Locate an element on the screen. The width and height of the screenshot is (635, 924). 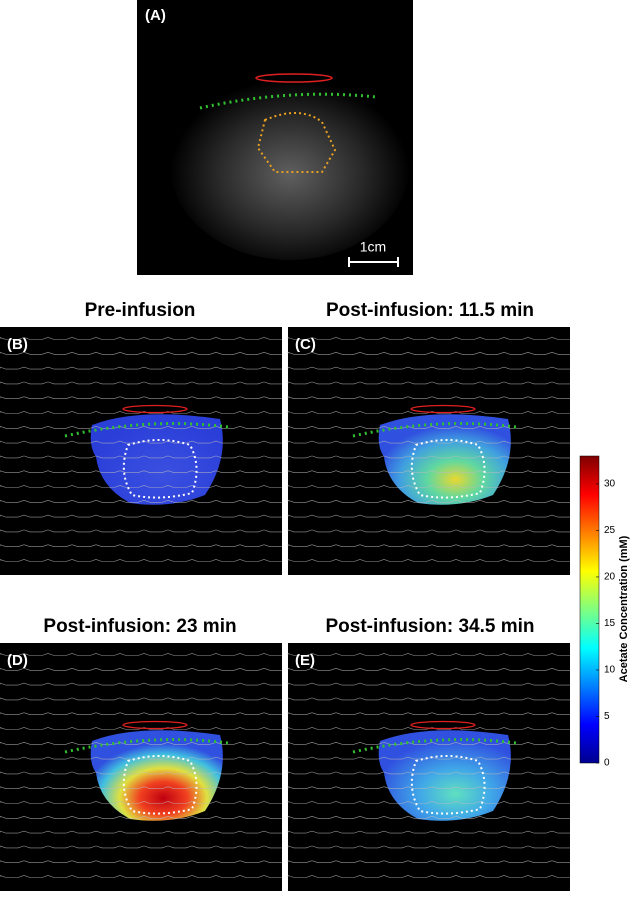
panel-label: (C) is located at coordinates (305, 344).